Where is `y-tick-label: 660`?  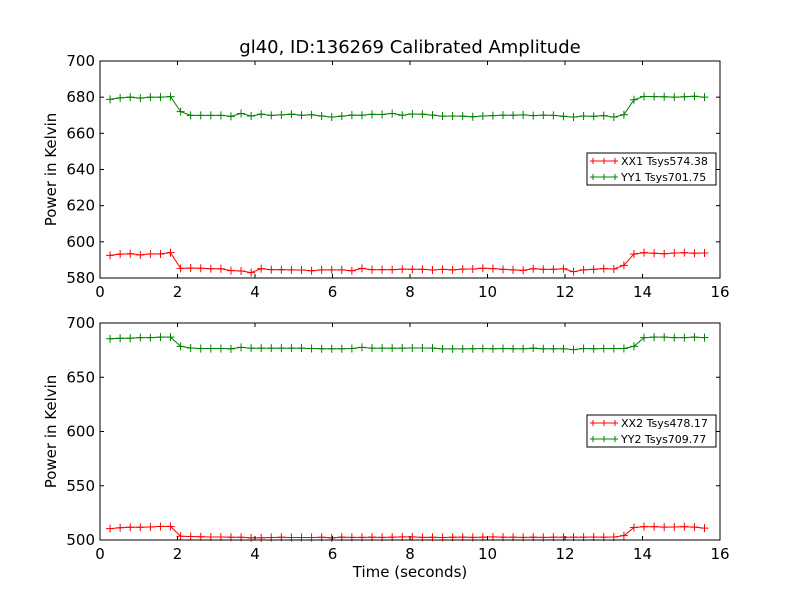 y-tick-label: 660 is located at coordinates (80, 133).